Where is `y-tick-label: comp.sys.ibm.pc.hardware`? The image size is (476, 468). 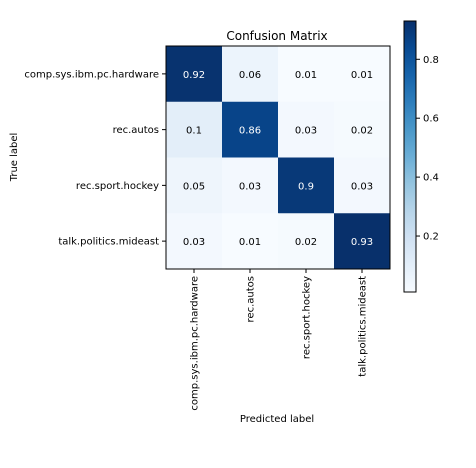 y-tick-label: comp.sys.ibm.pc.hardware is located at coordinates (91, 74).